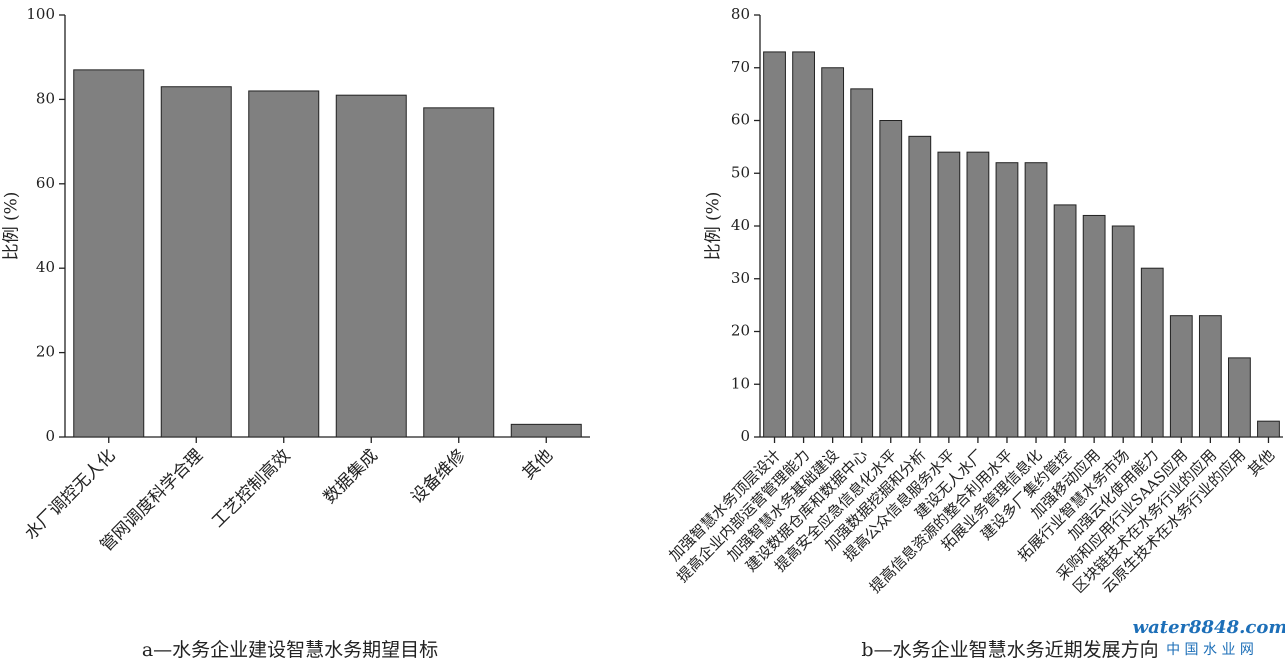 The height and width of the screenshot is (665, 1285). Describe the element at coordinates (740, 172) in the screenshot. I see `y-tick-label: 50` at that location.